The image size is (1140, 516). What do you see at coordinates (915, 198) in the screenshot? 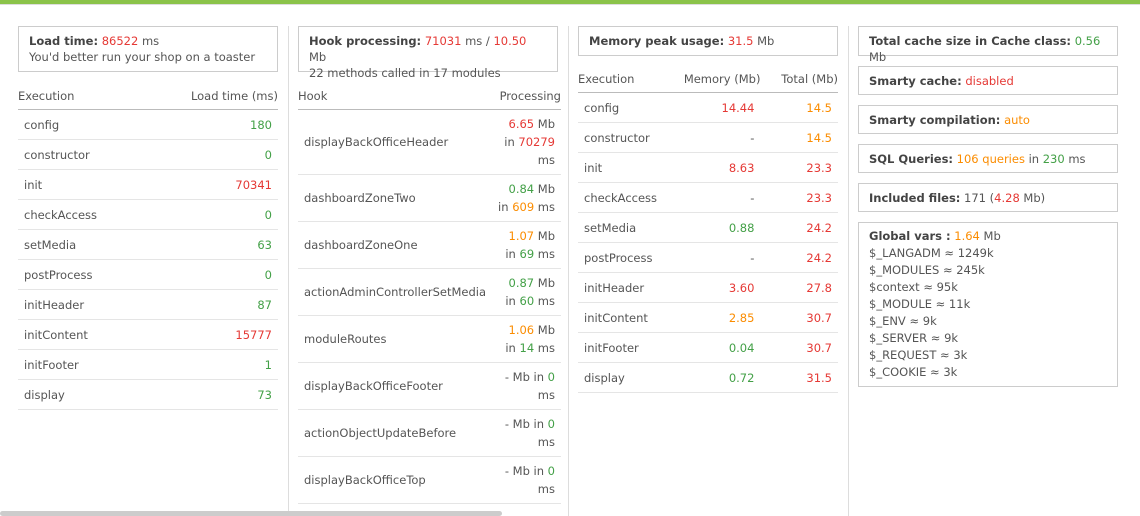
I see `included-files-label: Included files:` at bounding box center [915, 198].